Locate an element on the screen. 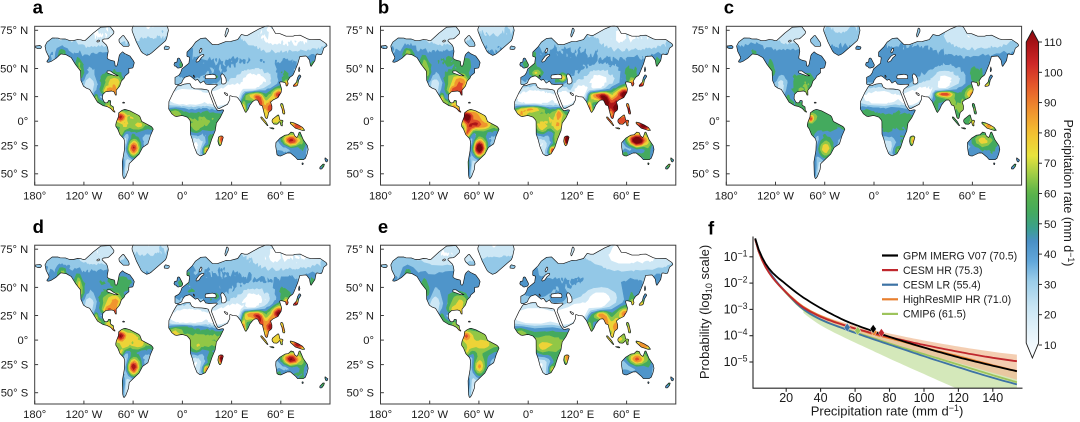 This screenshot has height=422, width=1080. svg-text: 110 is located at coordinates (1053, 43).